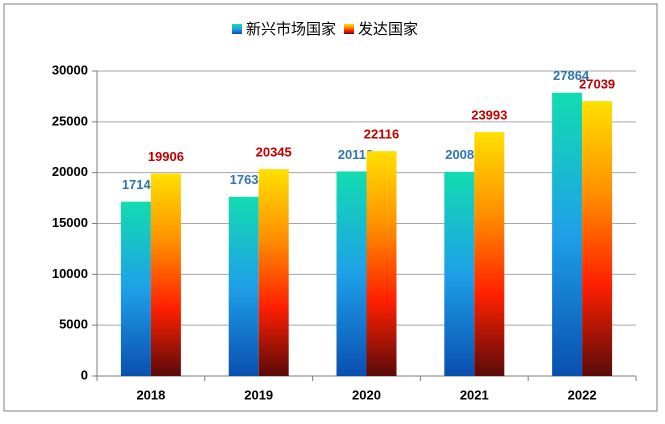  What do you see at coordinates (355, 154) in the screenshot?
I see `value-label: 20118` at bounding box center [355, 154].